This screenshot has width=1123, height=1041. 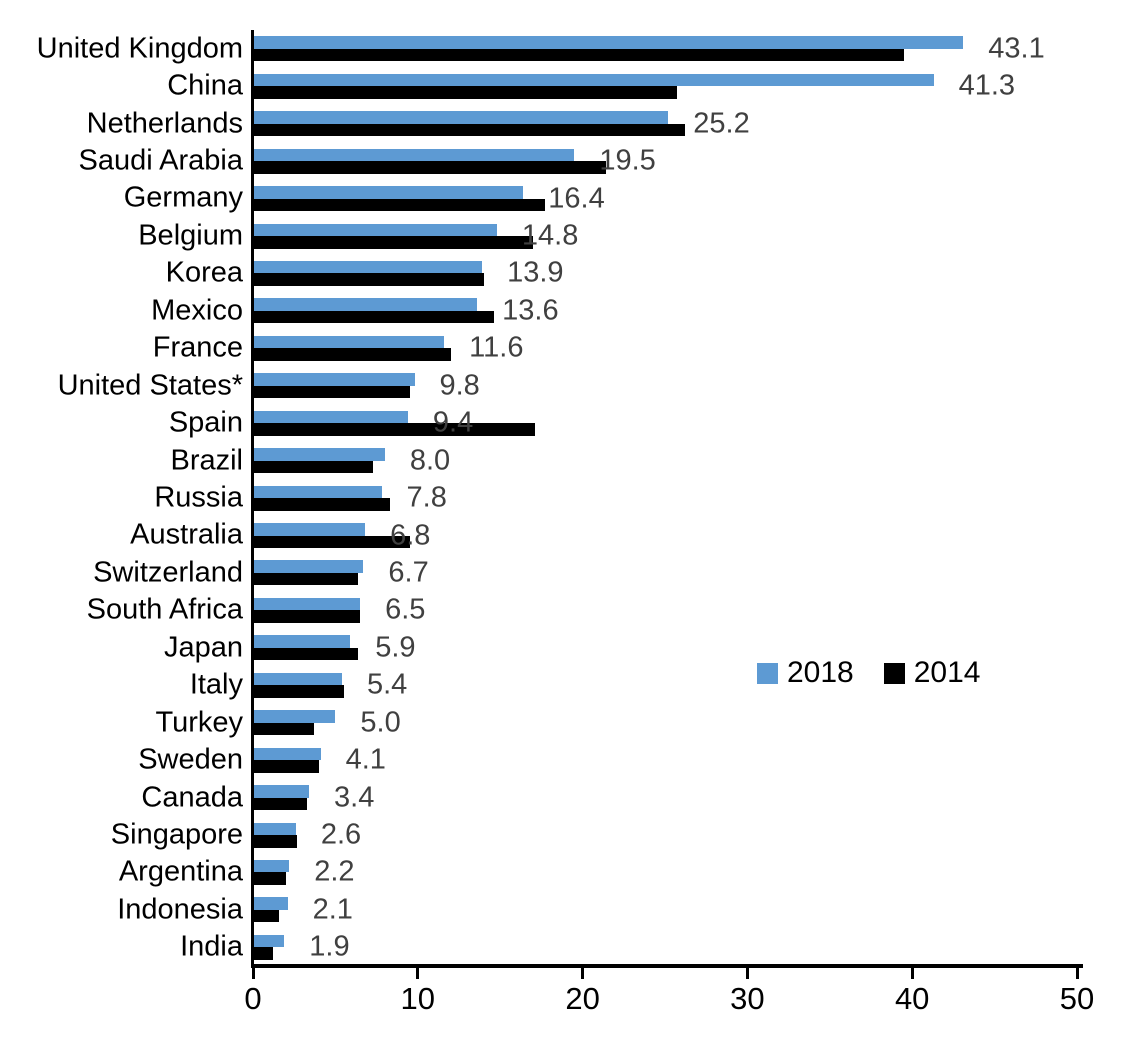 I want to click on category-label: Australia, so click(x=186, y=534).